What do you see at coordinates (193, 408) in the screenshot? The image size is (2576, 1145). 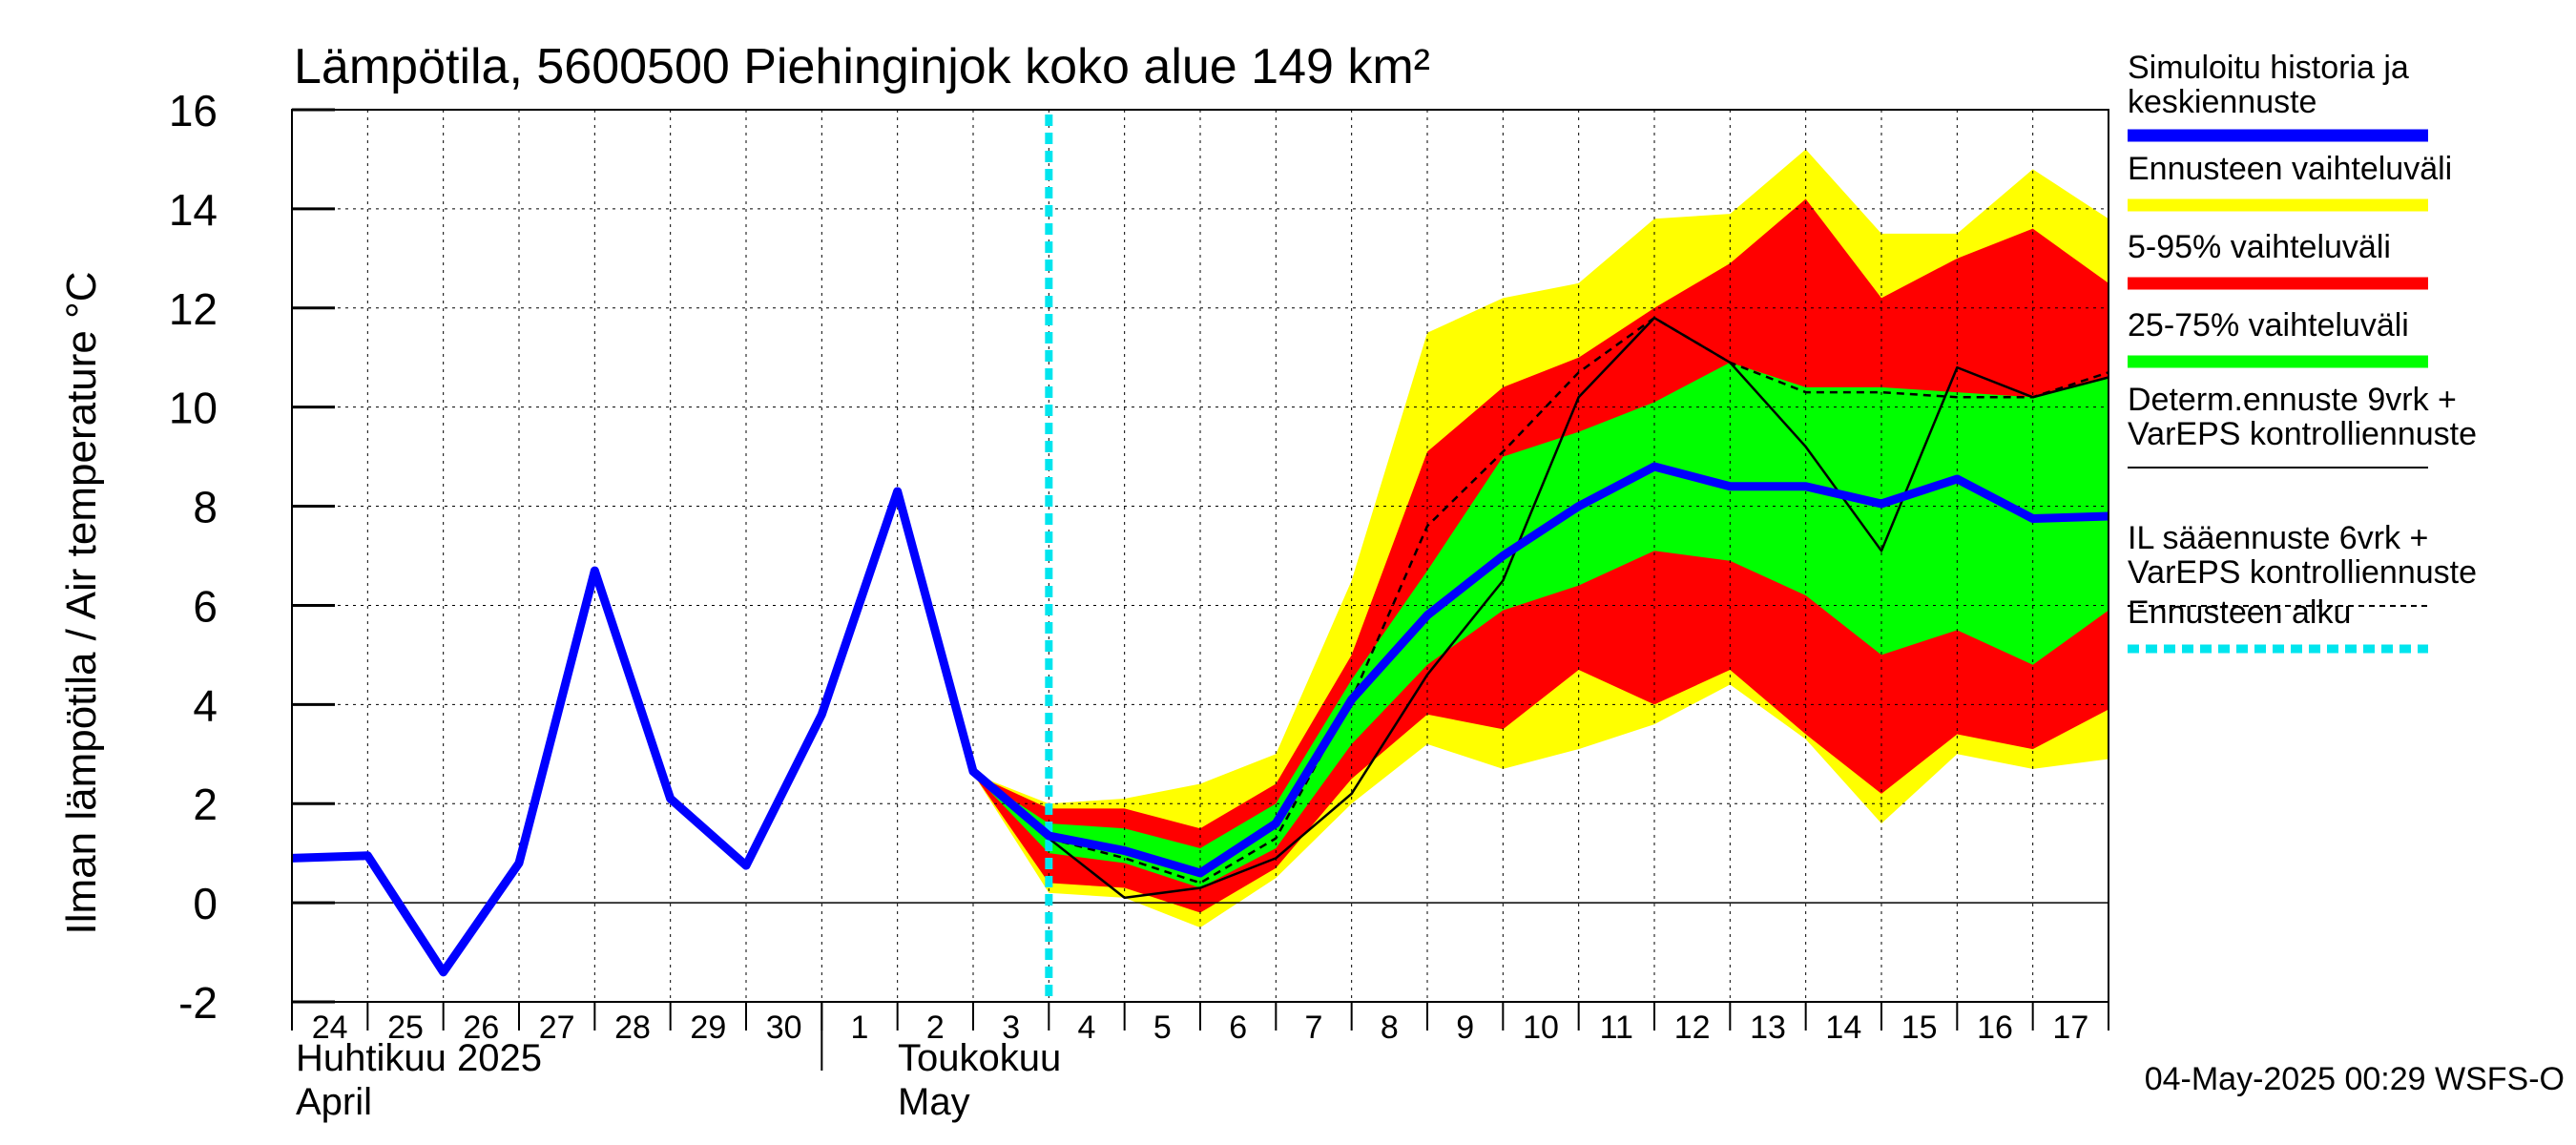 I see `y-tick-label: 10` at bounding box center [193, 408].